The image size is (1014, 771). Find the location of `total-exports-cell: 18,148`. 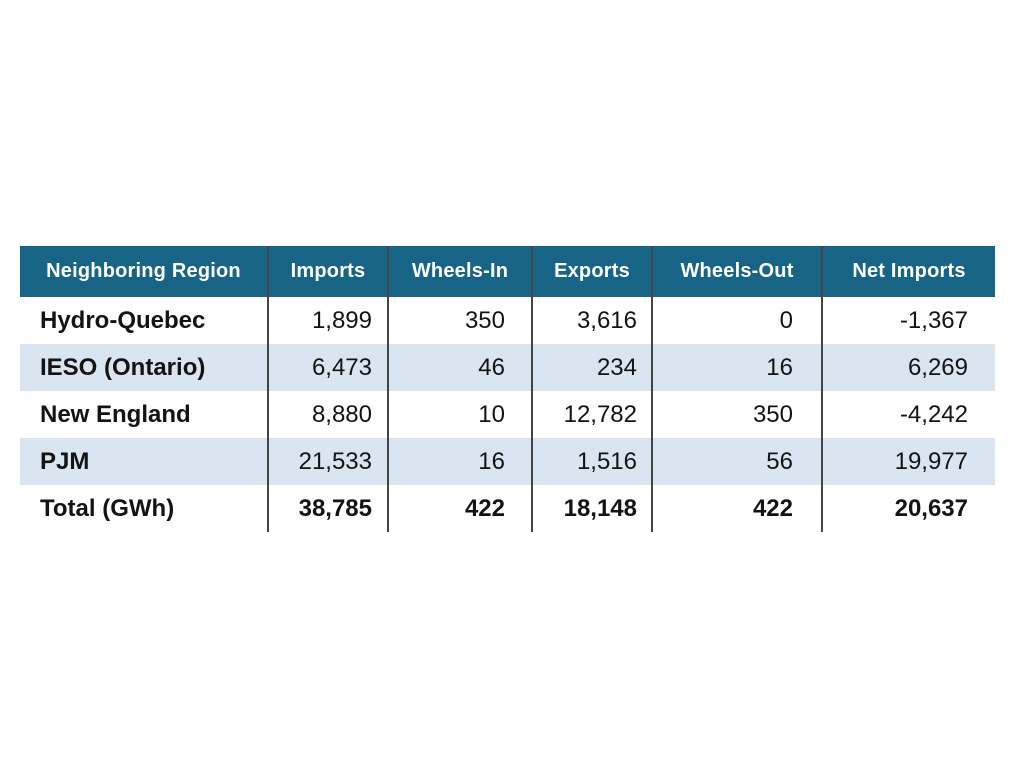

total-exports-cell: 18,148 is located at coordinates (592, 508).